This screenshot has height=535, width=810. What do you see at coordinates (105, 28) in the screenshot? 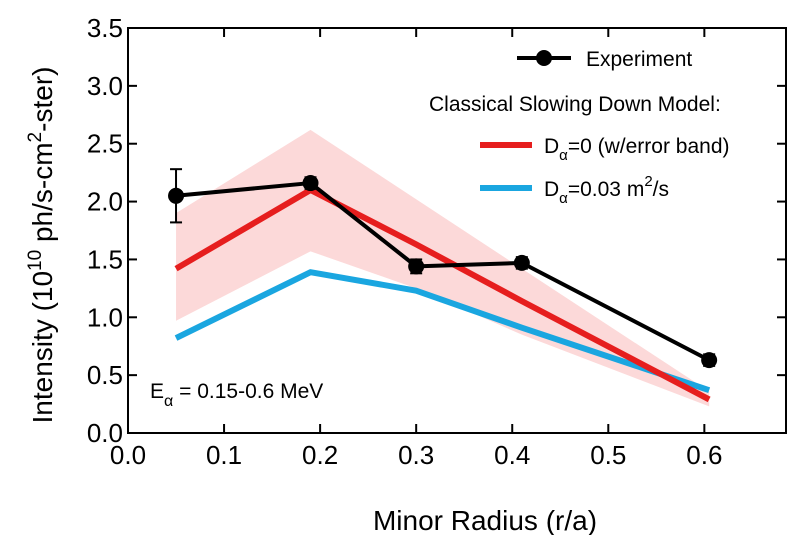
I see `y-tick-label: 3.5` at bounding box center [105, 28].